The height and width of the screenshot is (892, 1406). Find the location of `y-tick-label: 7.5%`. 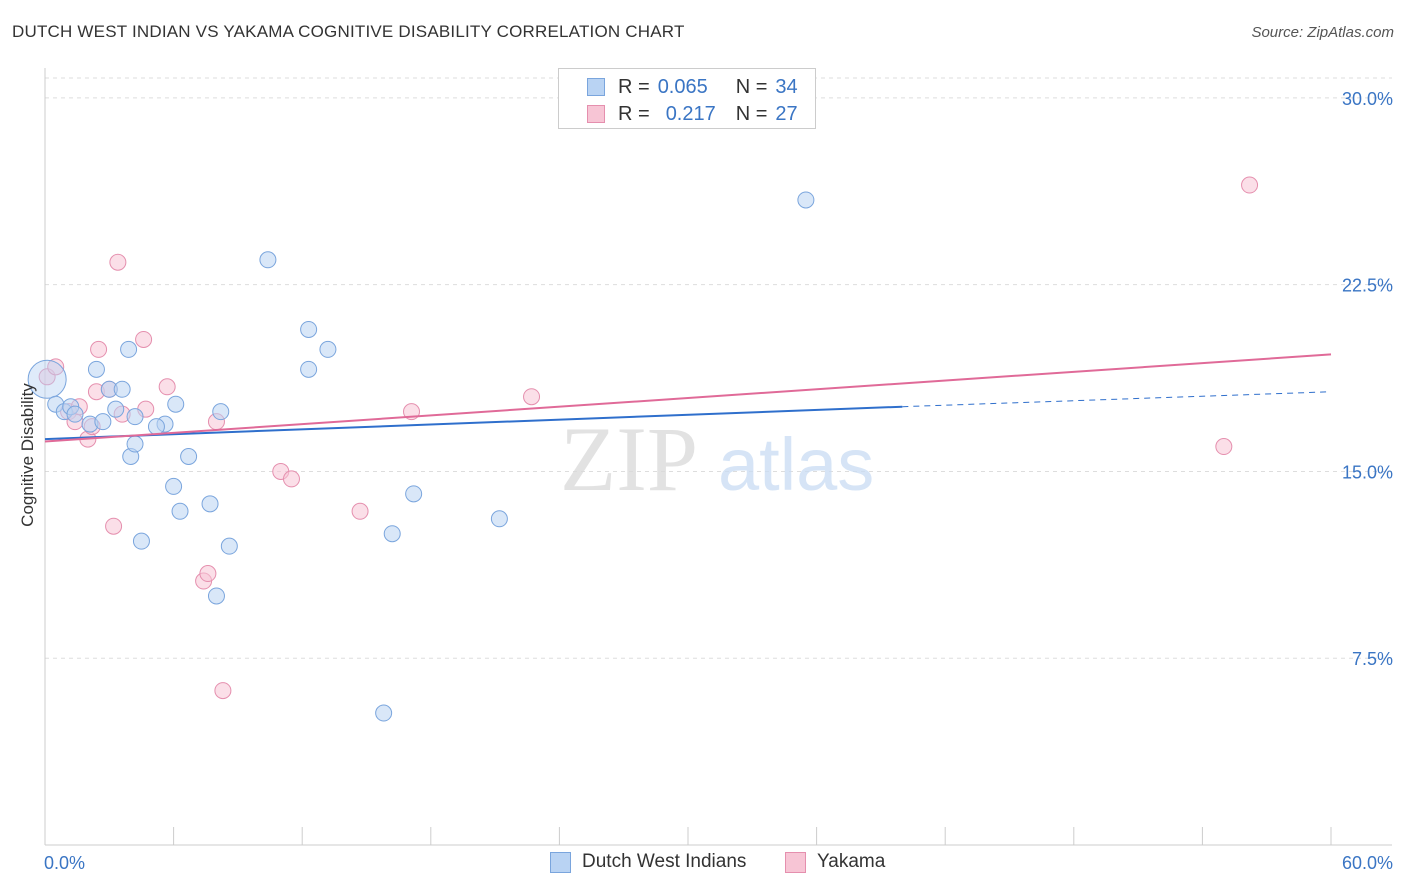

y-tick-label: 7.5% is located at coordinates (1372, 659).